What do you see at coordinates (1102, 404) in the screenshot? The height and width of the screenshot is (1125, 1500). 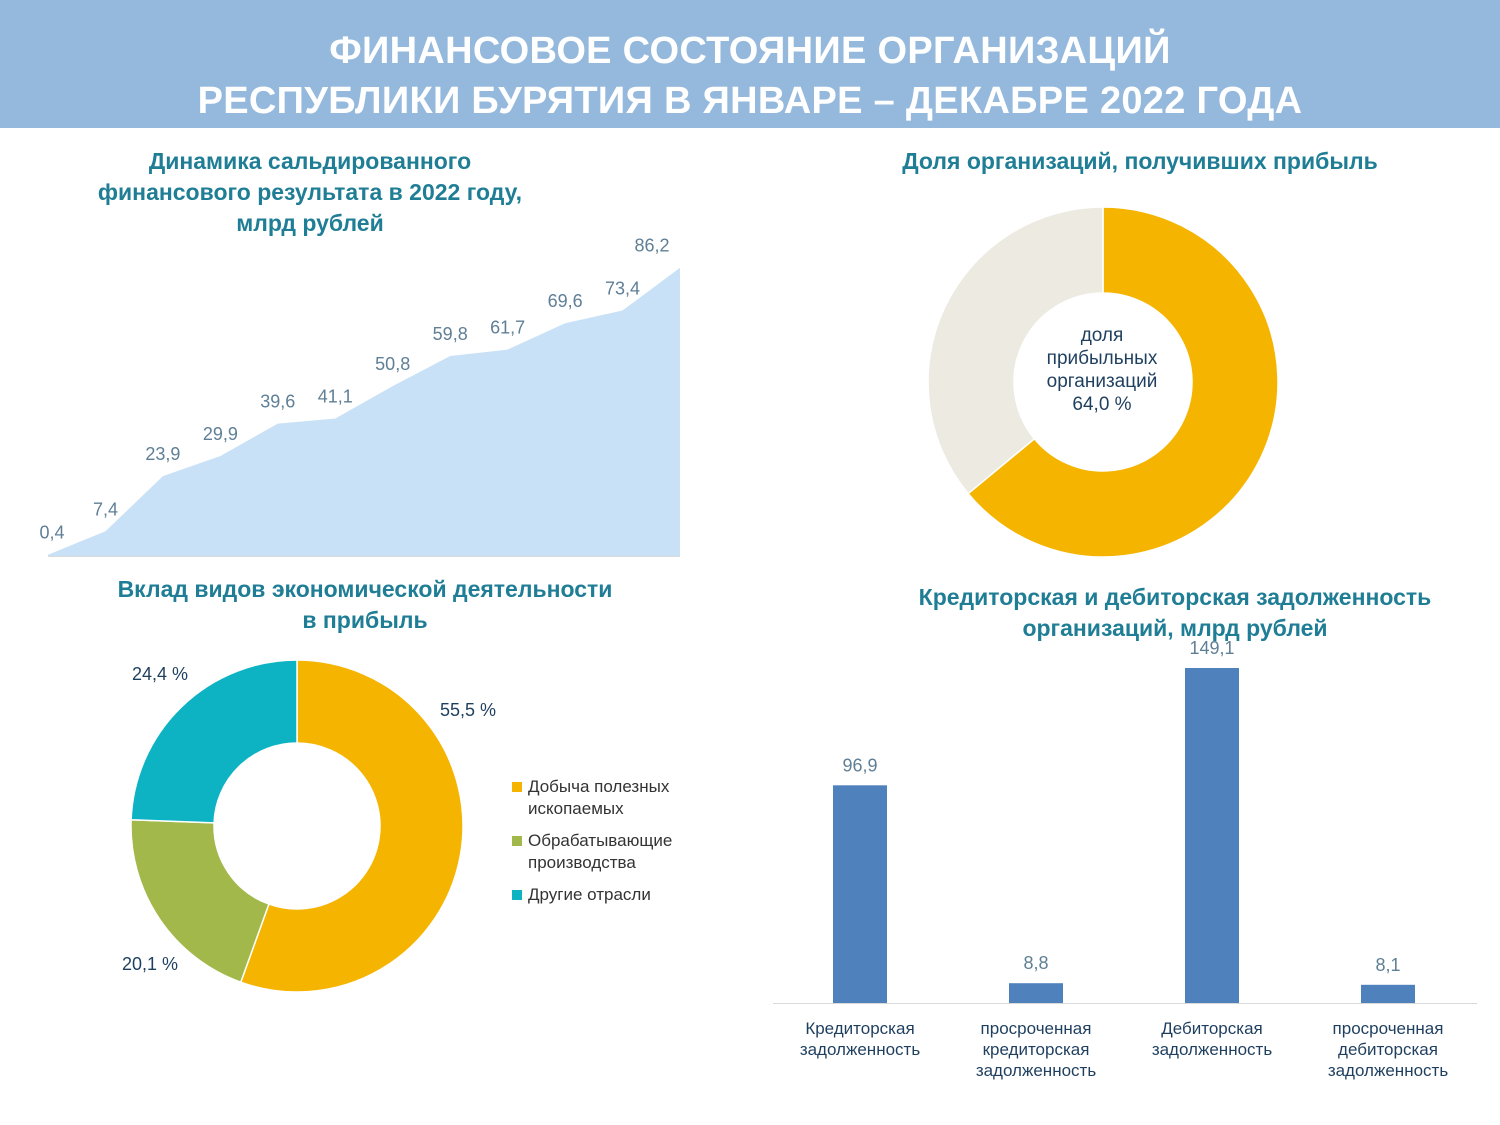 I see `center-label-line: 64,0 %` at bounding box center [1102, 404].